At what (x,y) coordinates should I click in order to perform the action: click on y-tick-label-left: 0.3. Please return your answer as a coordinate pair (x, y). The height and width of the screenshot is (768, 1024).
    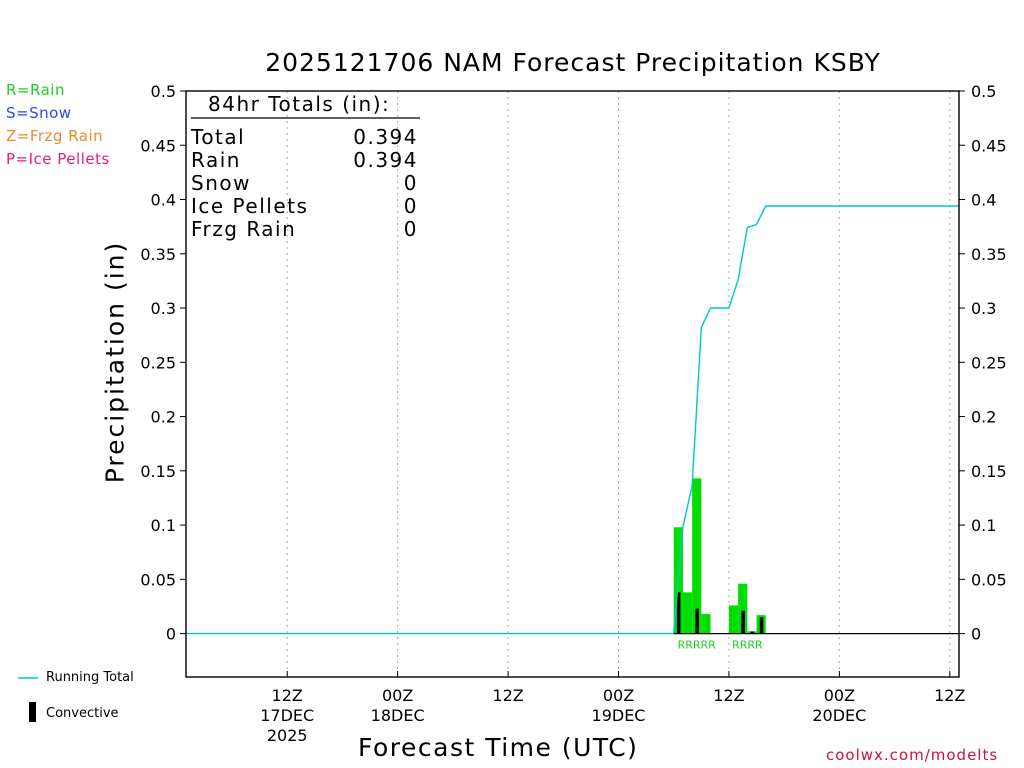
    Looking at the image, I should click on (163, 308).